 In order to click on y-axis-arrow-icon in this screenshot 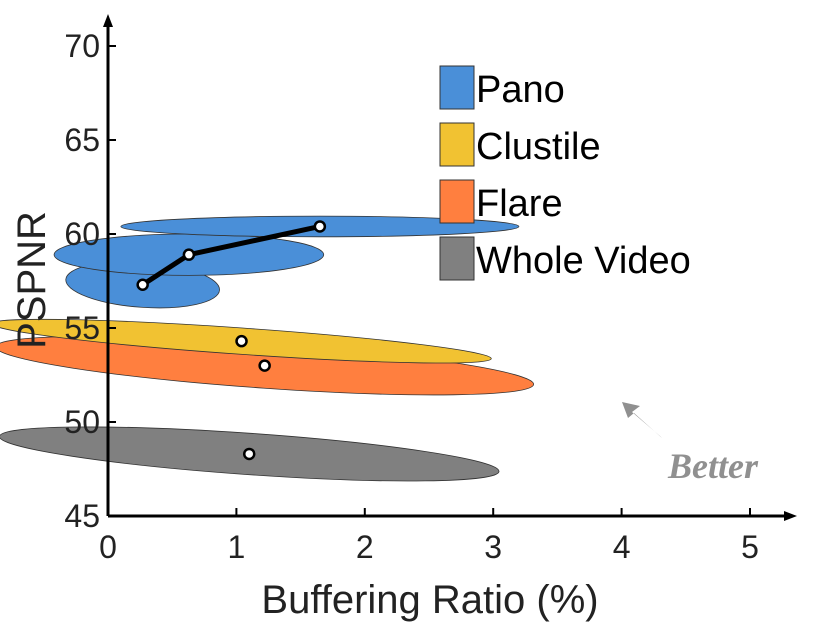, I will do `click(108, 20)`.